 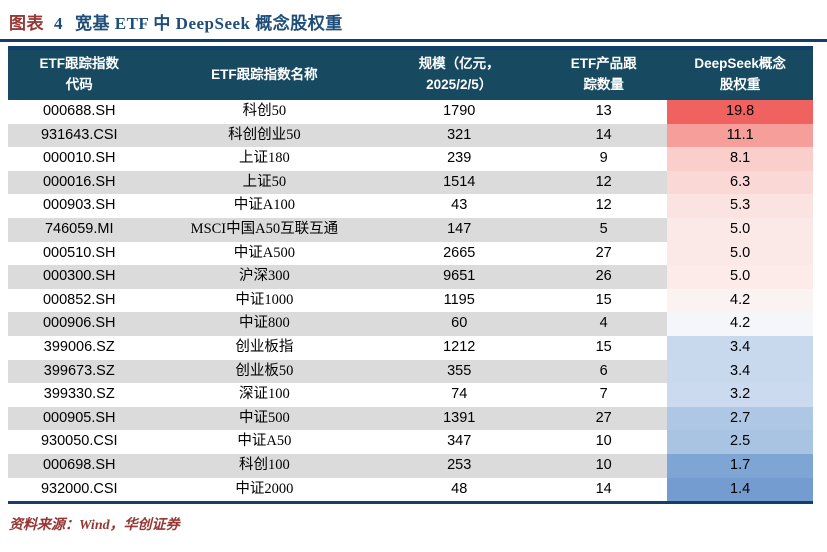 I want to click on cell-name: 科创50, so click(x=264, y=111).